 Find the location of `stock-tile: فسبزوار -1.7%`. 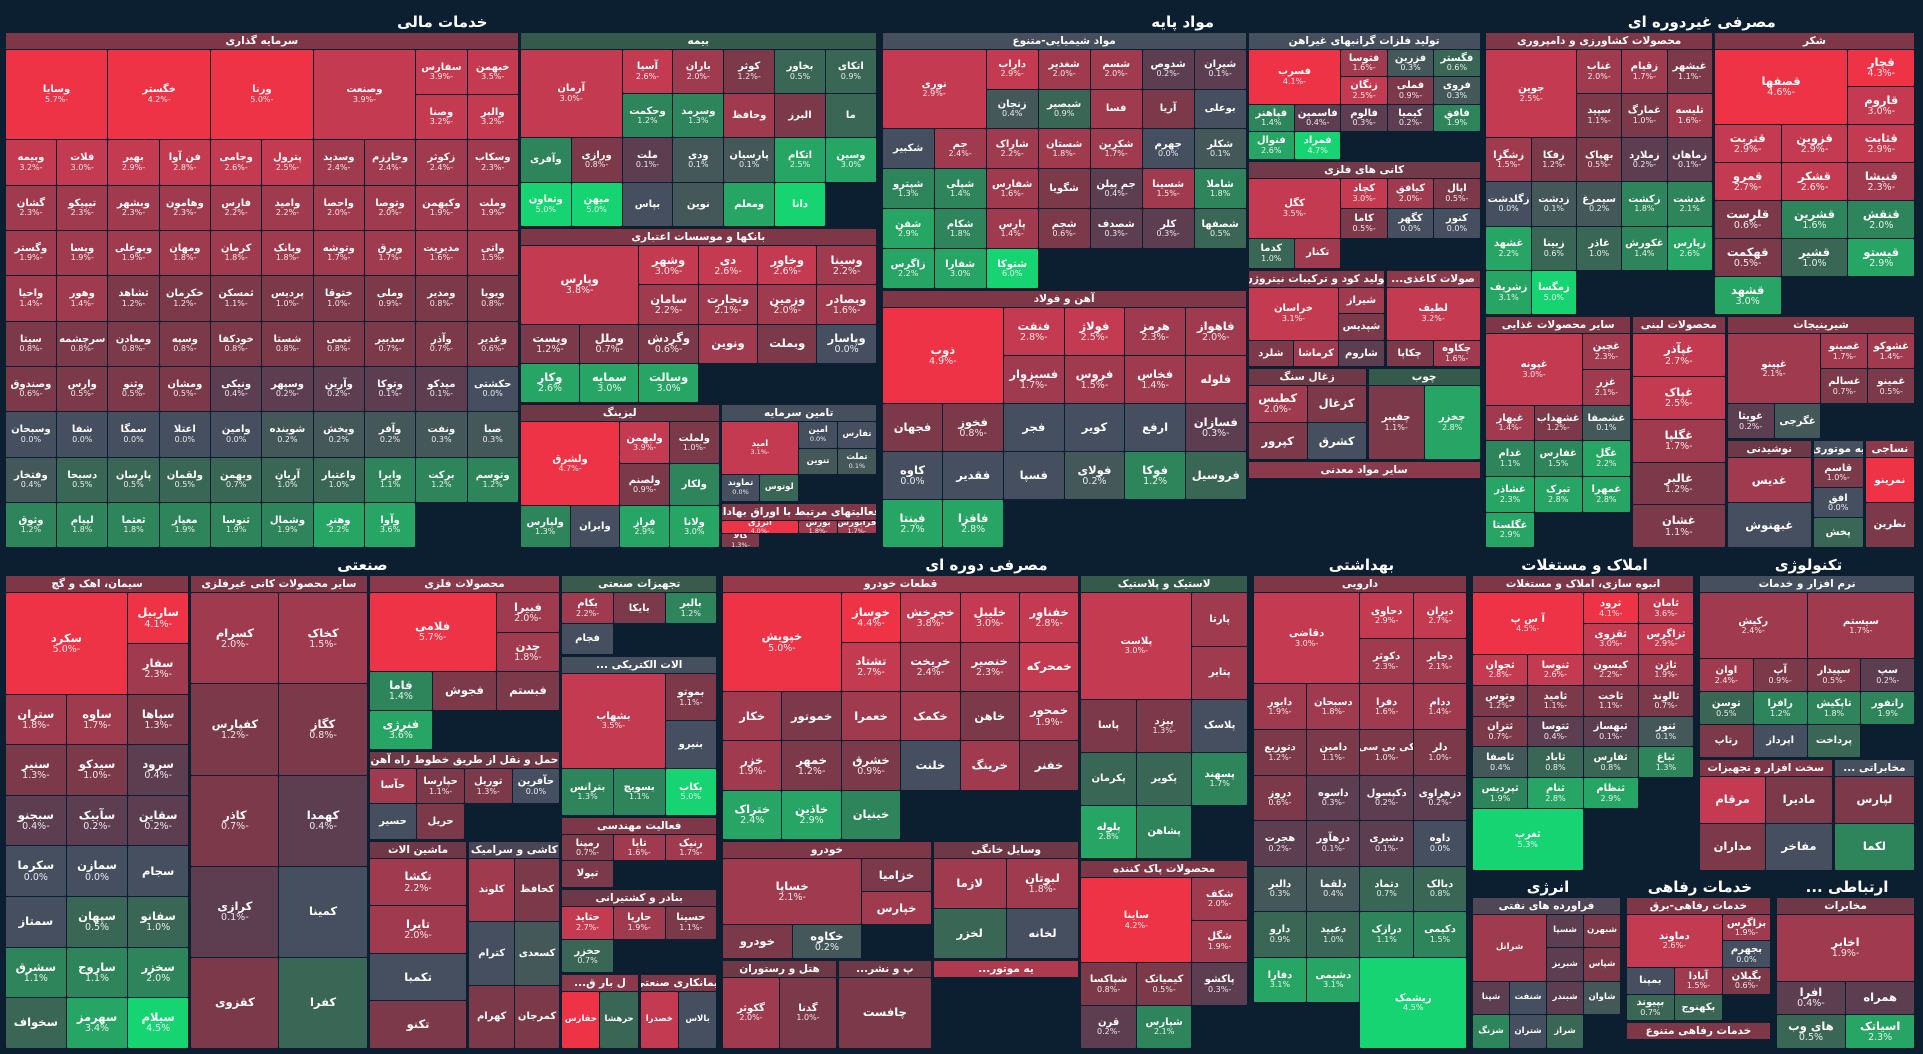

stock-tile: فسبزوار -1.7% is located at coordinates (1033, 380).